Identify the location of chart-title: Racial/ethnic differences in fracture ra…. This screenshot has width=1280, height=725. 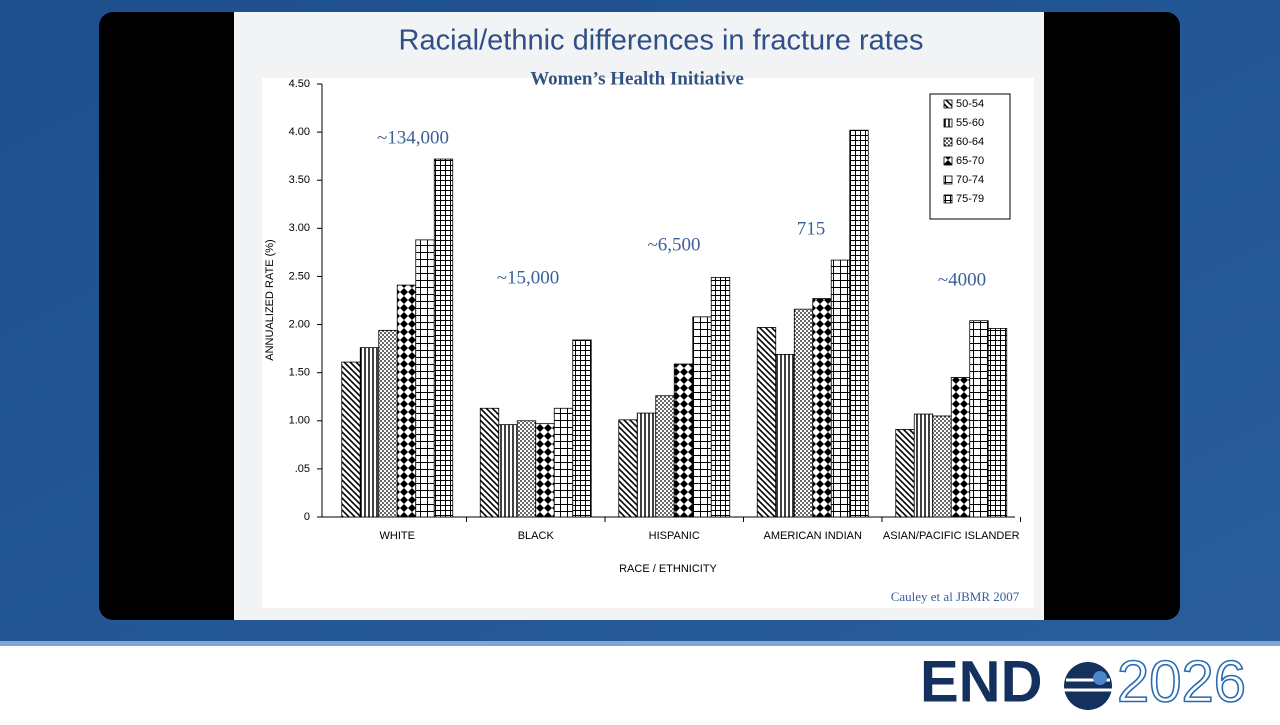
(661, 41).